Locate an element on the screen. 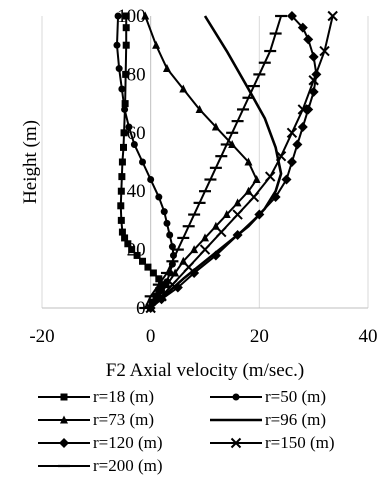 The height and width of the screenshot is (480, 391). legend-label: r=120 (m) is located at coordinates (128, 442).